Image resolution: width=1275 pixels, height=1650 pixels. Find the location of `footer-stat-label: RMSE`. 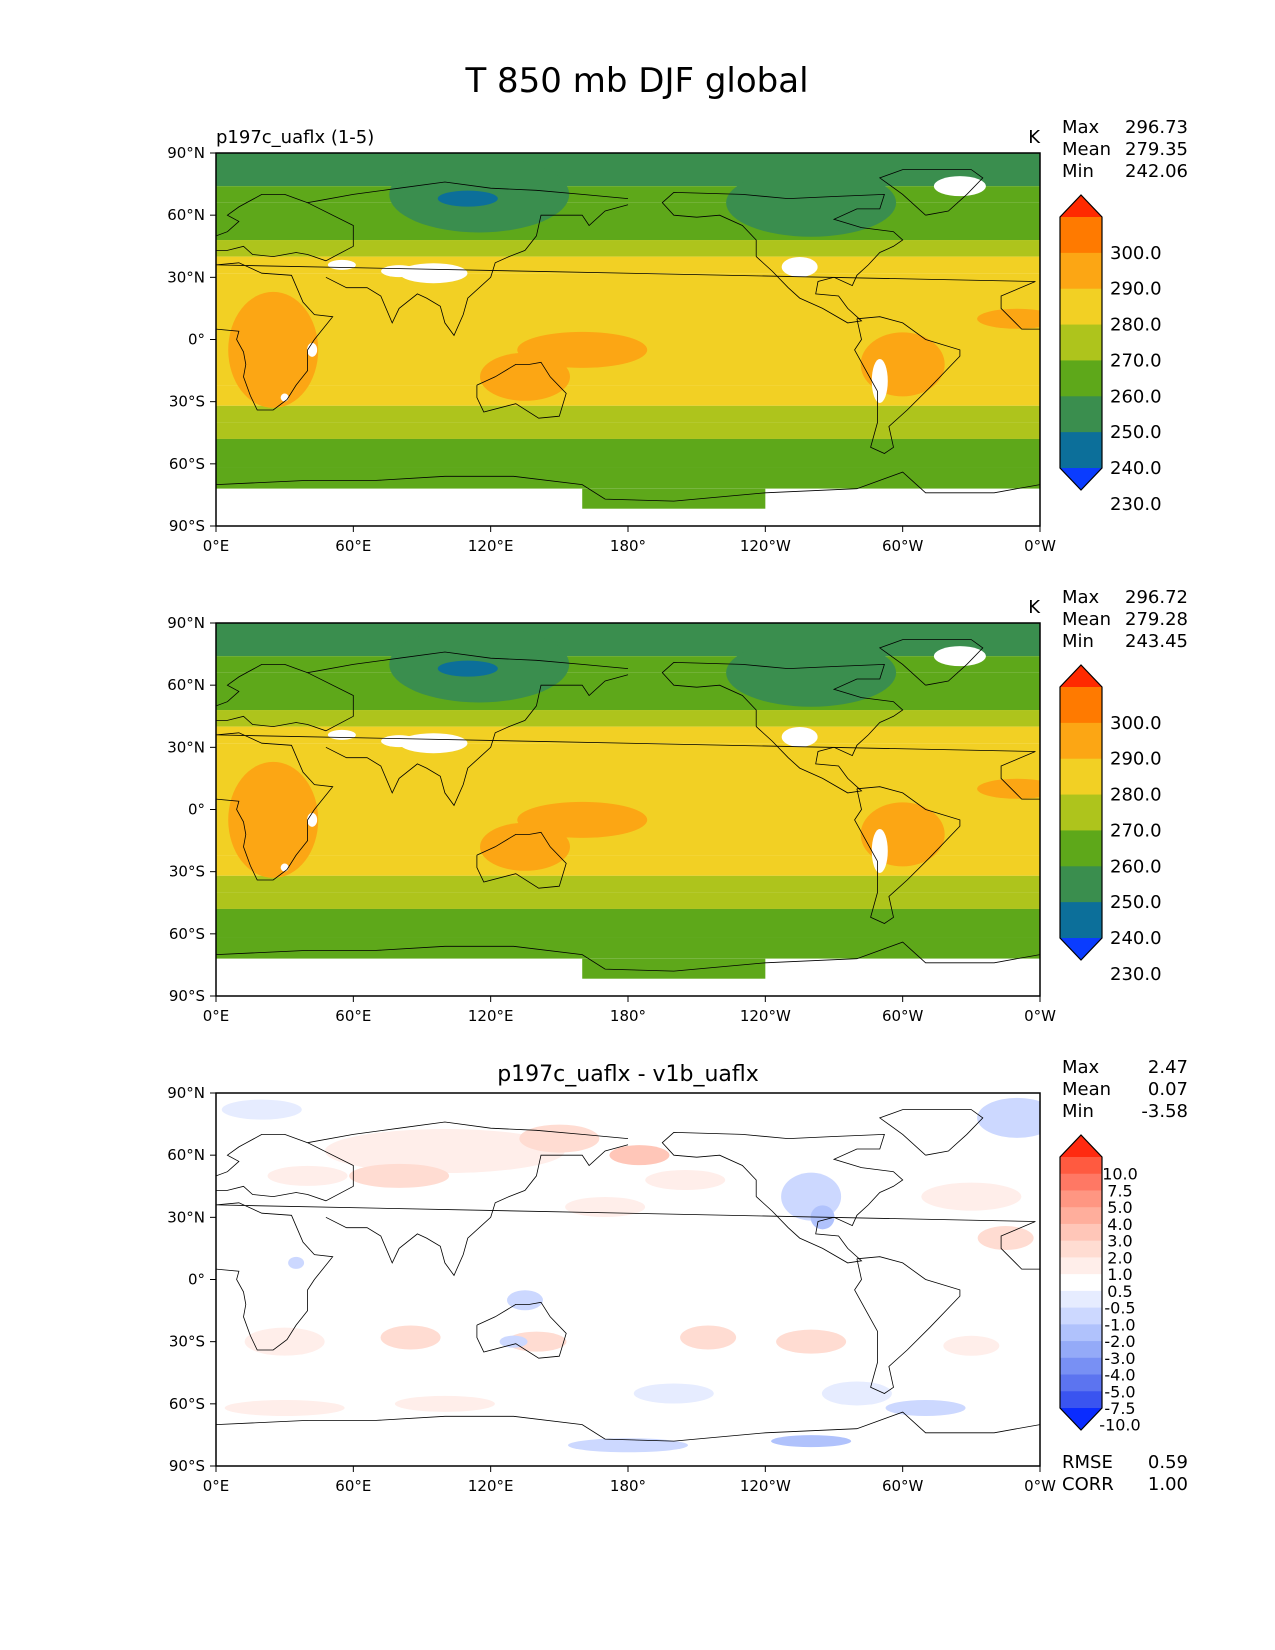

footer-stat-label: RMSE is located at coordinates (1087, 1462).